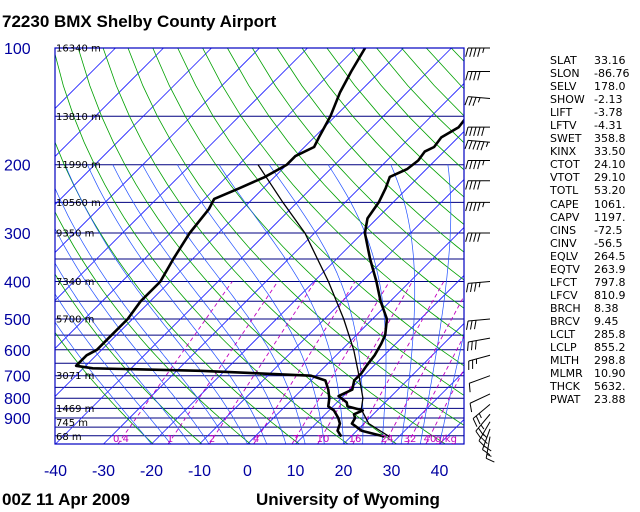 The image size is (640, 512). I want to click on index-value: 10.90, so click(610, 374).